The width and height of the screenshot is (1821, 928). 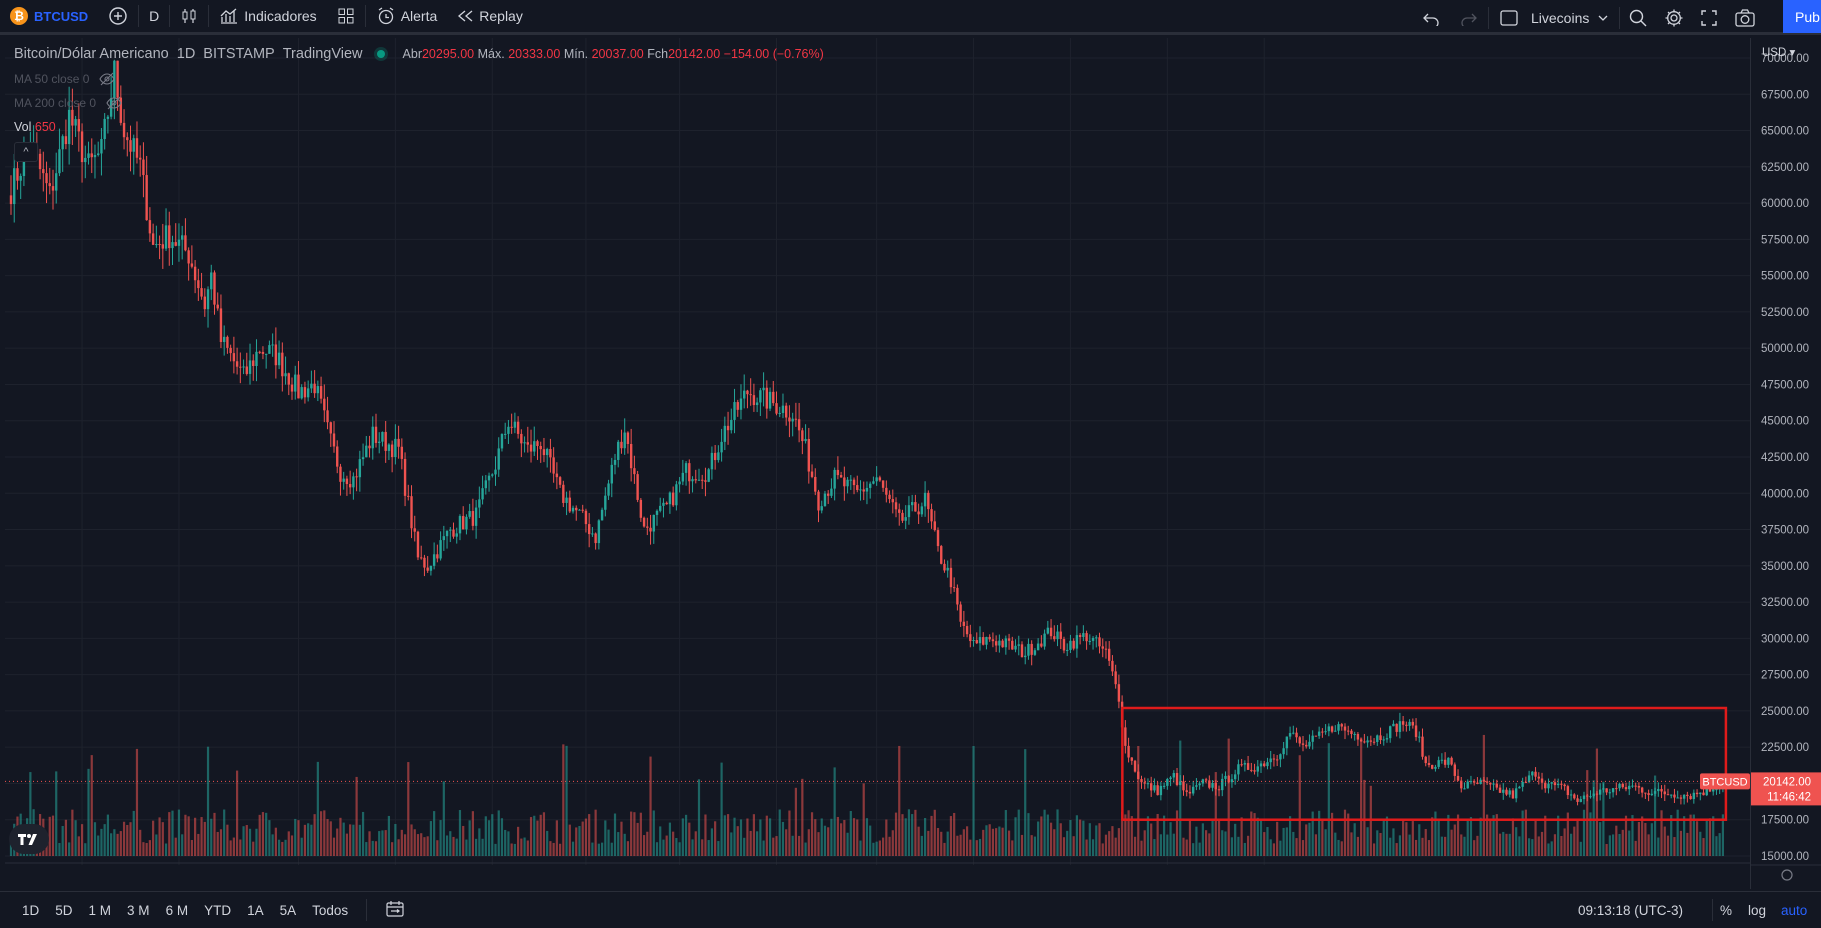 I want to click on replay-button: Replay, so click(x=490, y=17).